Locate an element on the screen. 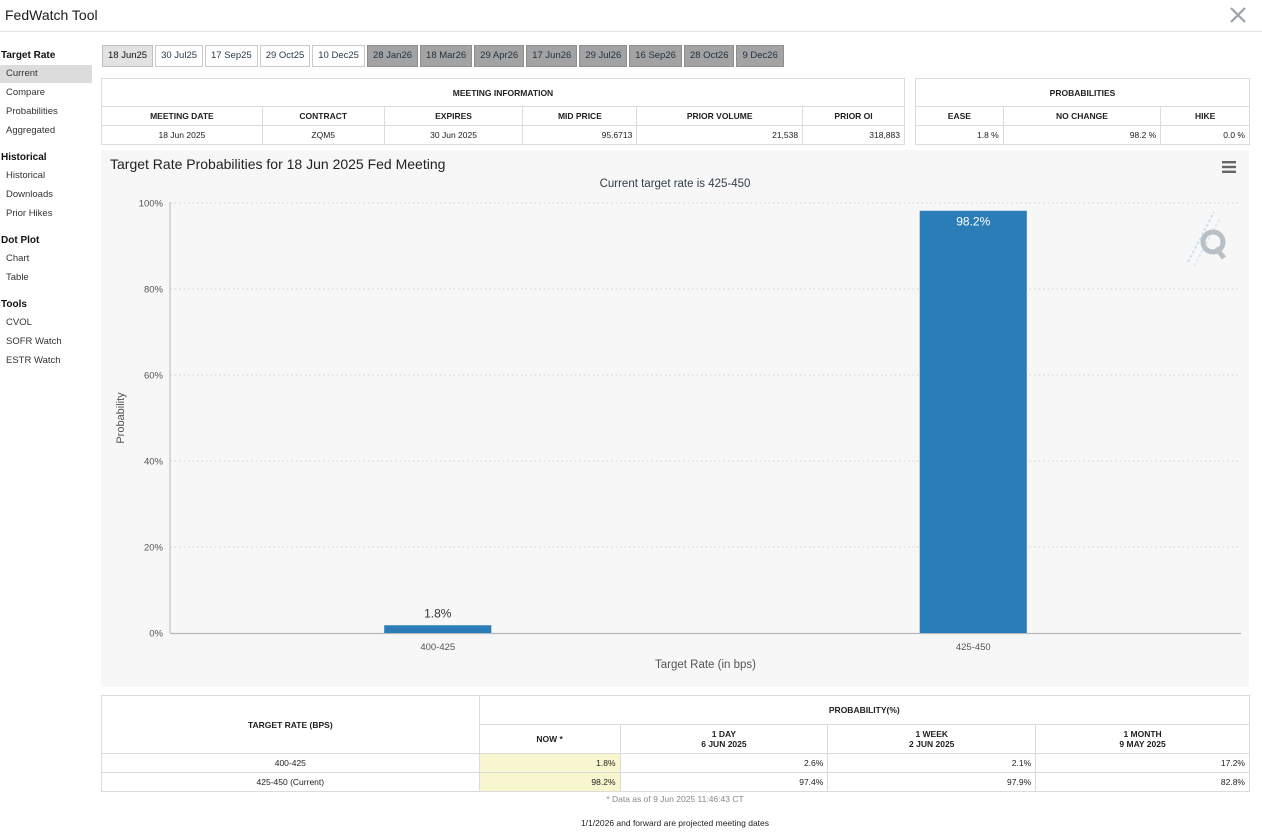  y-tick-label: 40% is located at coordinates (154, 462).